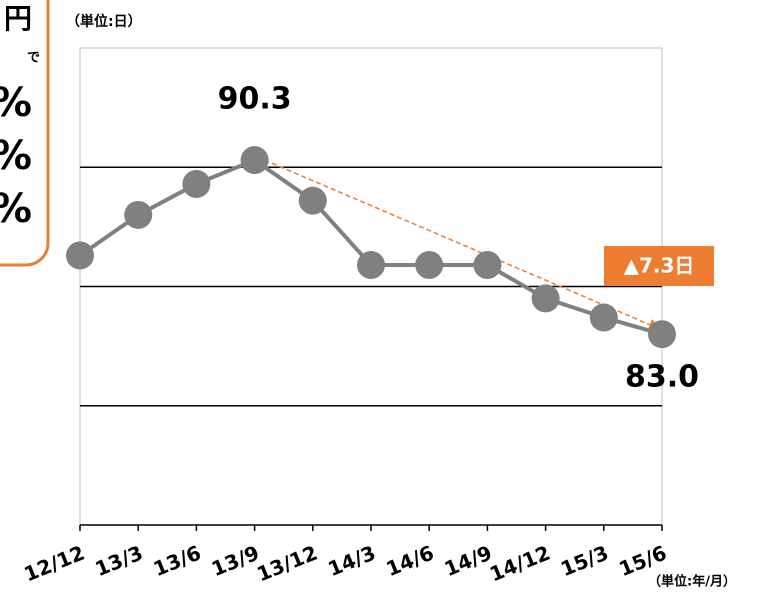  What do you see at coordinates (104, 21) in the screenshot?
I see `y-unit: （単位:日）` at bounding box center [104, 21].